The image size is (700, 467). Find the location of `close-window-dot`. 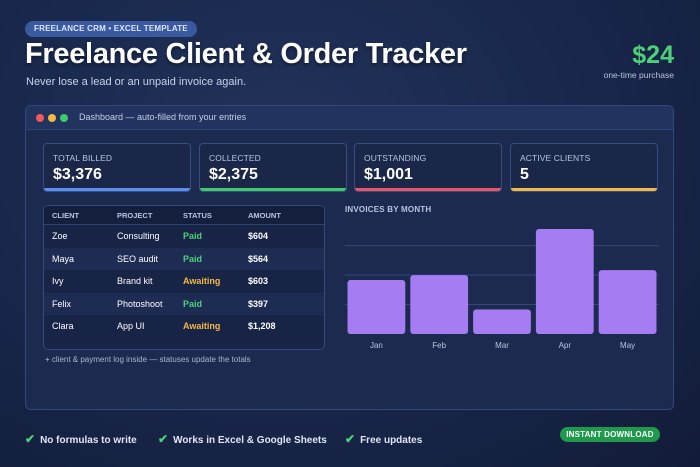

close-window-dot is located at coordinates (40, 118).